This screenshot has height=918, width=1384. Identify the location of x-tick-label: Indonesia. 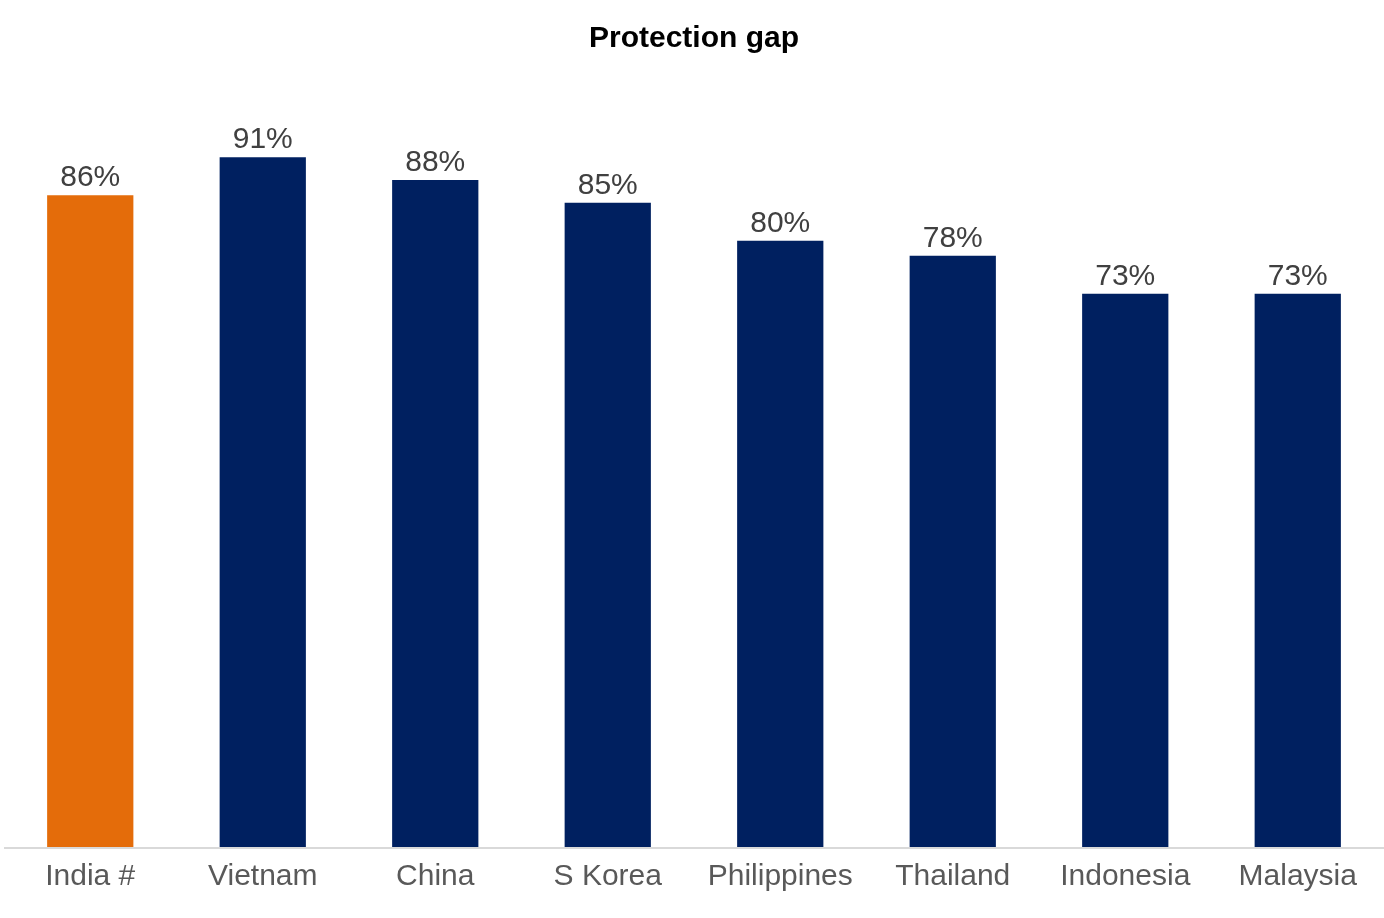
(1125, 874).